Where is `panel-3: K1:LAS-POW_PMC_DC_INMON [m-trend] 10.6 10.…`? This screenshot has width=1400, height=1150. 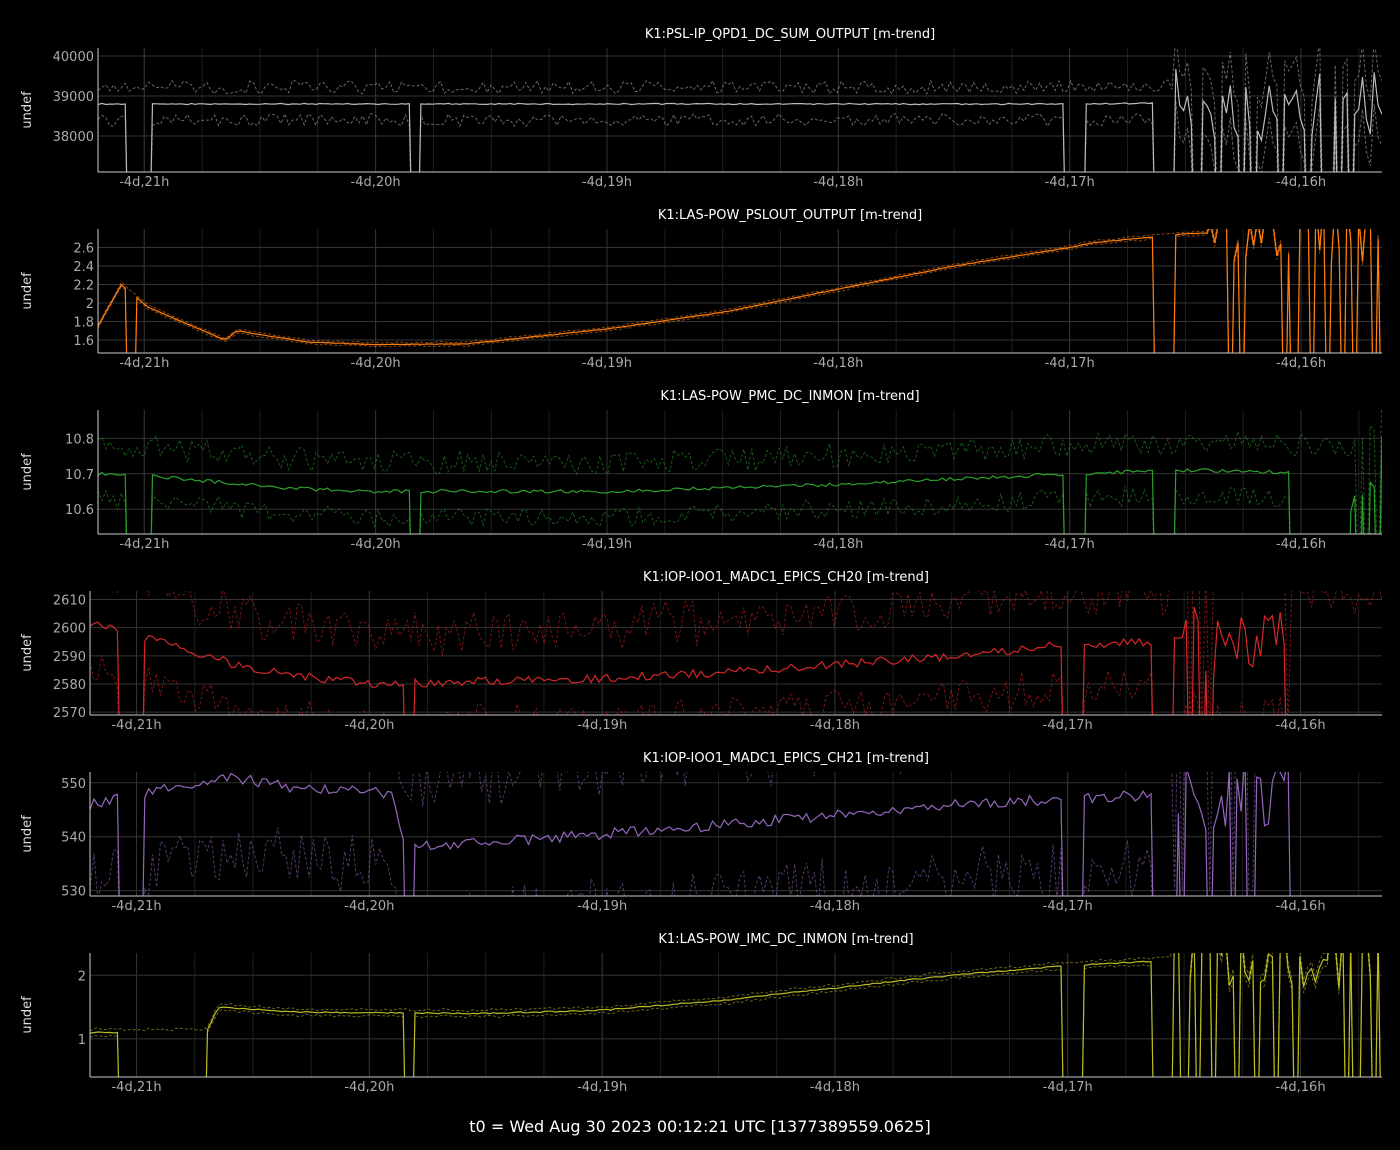
panel-3: K1:LAS-POW_PMC_DC_INMON [m-trend] 10.6 10.… is located at coordinates (701, 470).